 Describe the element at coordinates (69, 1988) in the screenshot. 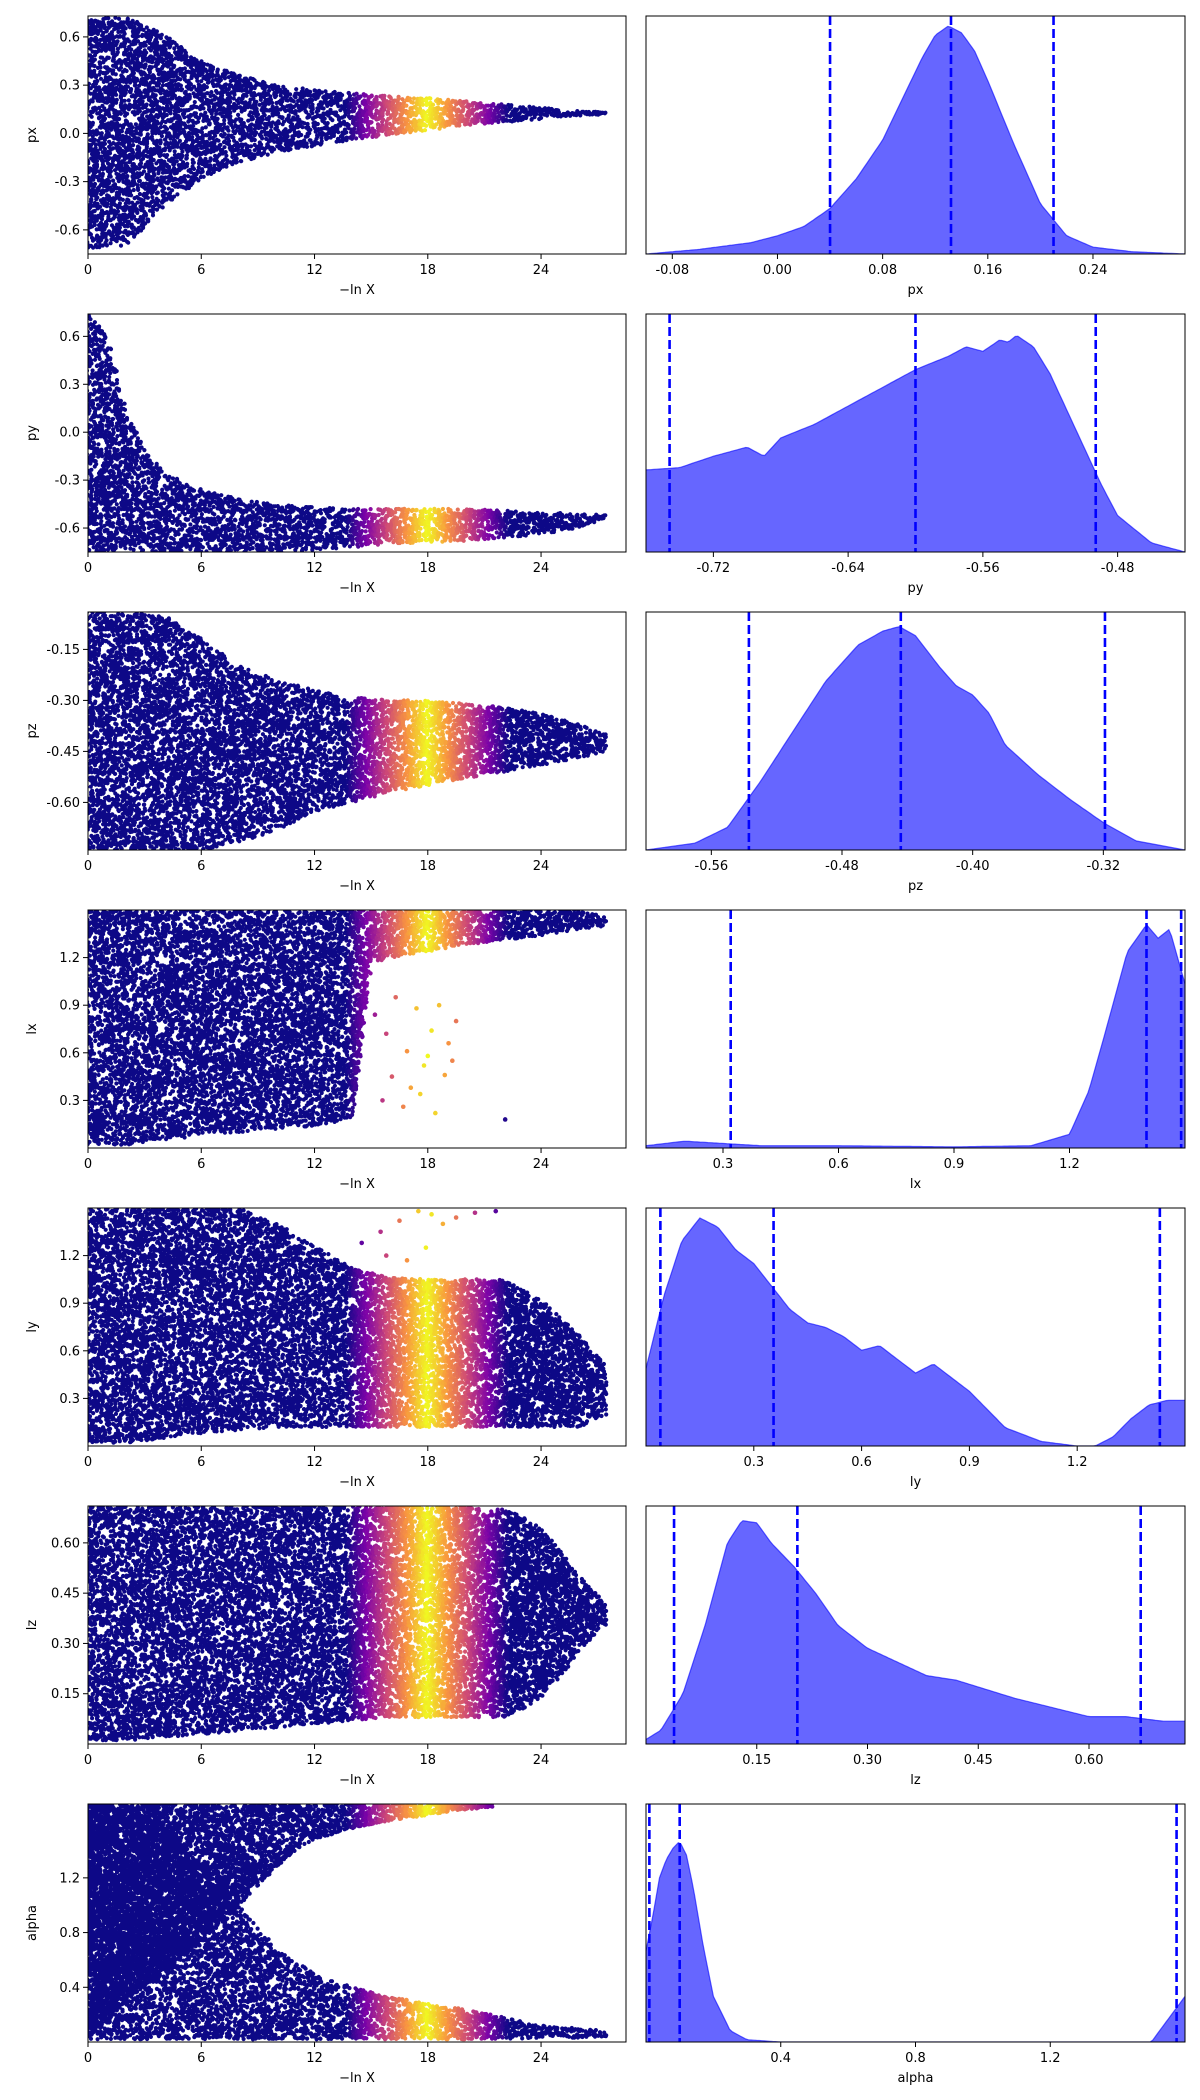

I see `y-tick-label: 0.4` at that location.